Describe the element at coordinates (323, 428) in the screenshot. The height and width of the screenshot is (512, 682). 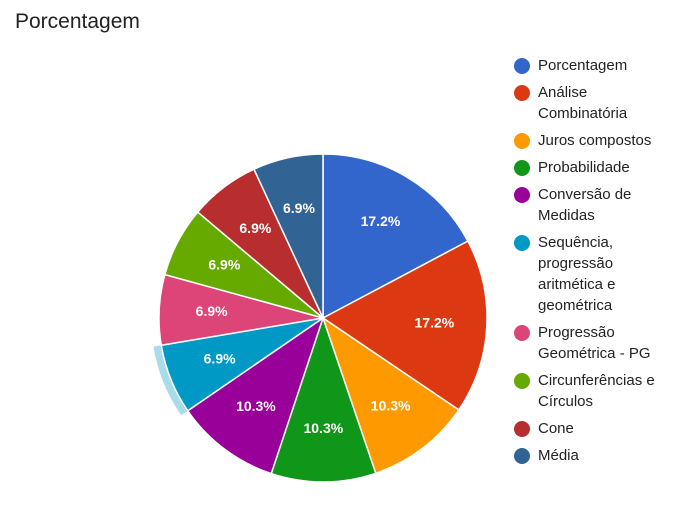
I see `slice-label-probabilidade: 10.3%` at that location.